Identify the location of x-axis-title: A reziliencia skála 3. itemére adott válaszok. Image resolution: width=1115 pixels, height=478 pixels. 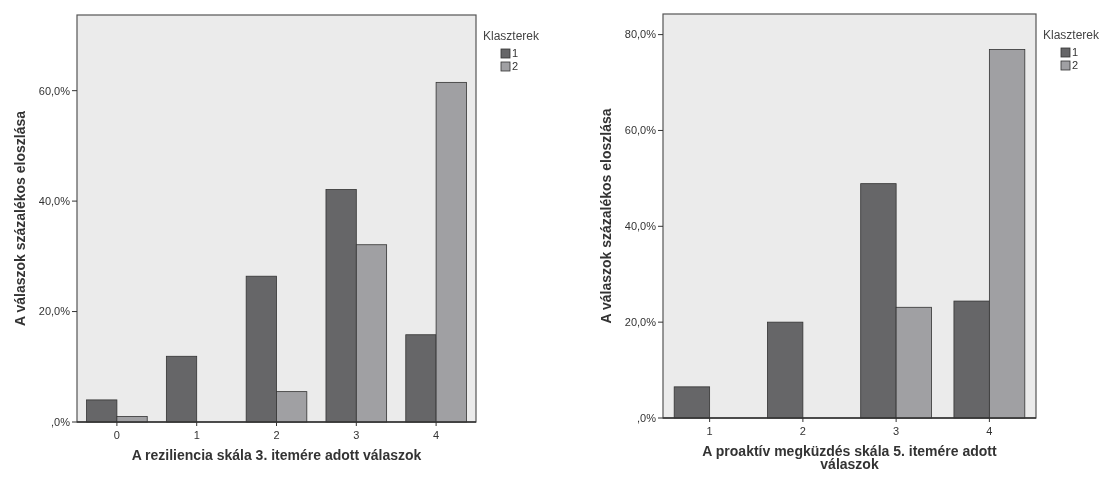
(276, 455).